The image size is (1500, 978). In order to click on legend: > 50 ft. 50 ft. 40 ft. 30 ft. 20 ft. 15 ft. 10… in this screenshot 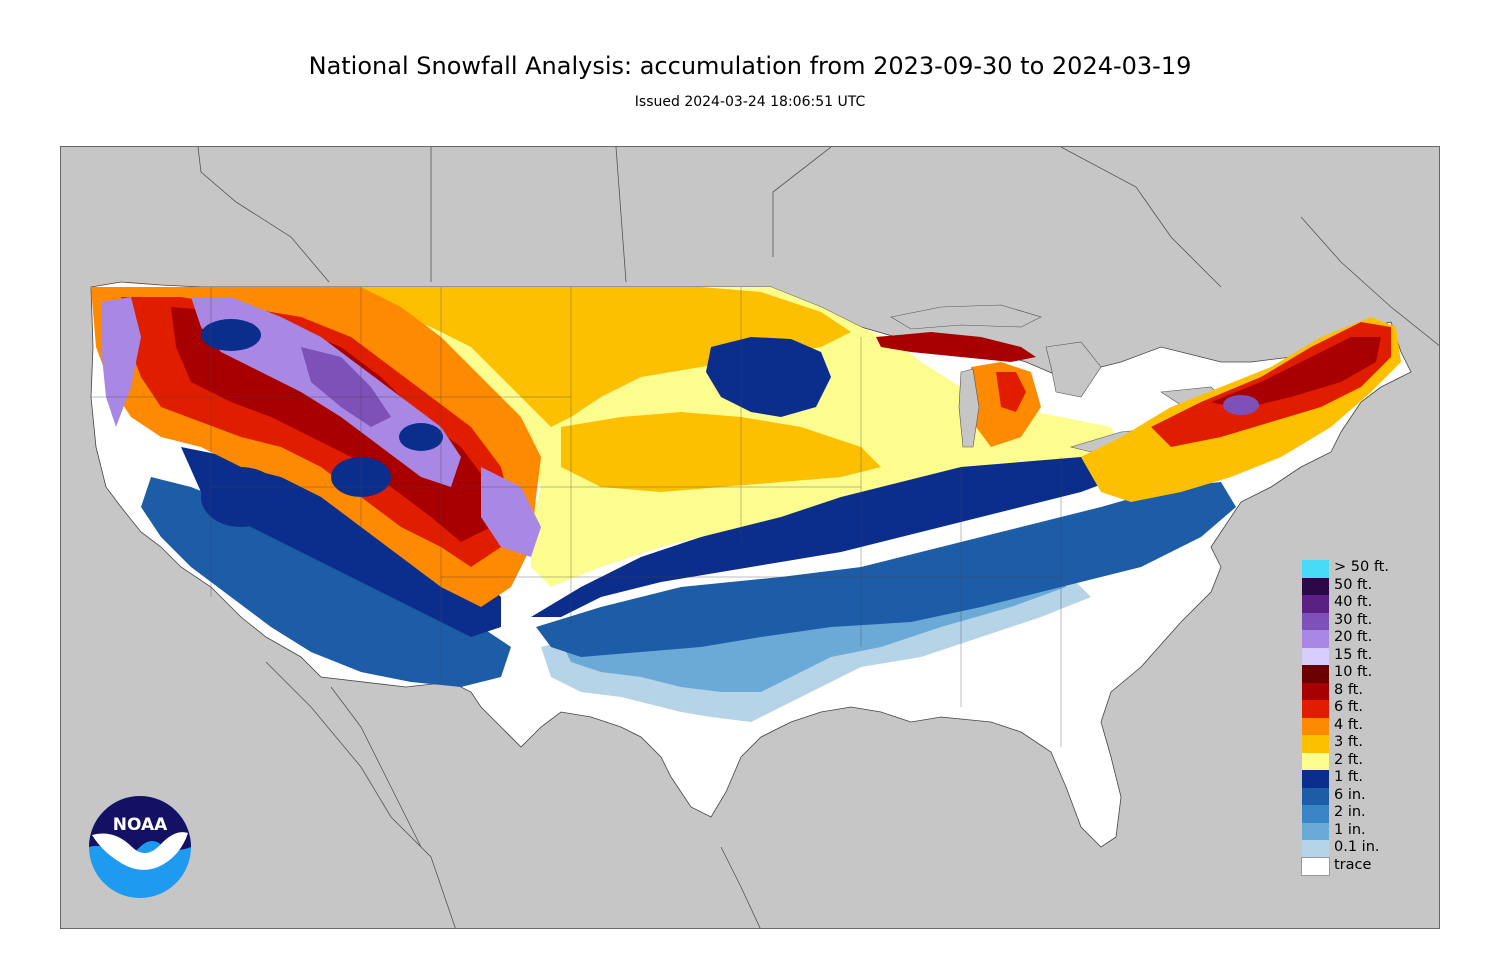, I will do `click(1366, 717)`.